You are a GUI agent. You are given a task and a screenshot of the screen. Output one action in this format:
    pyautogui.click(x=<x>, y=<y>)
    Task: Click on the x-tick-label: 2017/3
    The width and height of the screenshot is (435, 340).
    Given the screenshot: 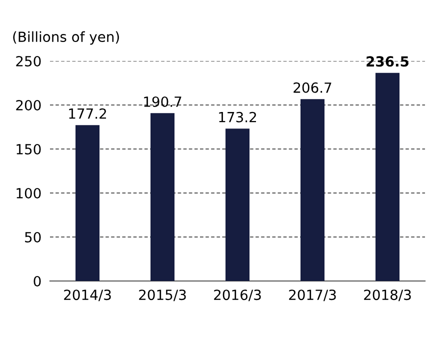 What is the action you would take?
    pyautogui.click(x=312, y=296)
    